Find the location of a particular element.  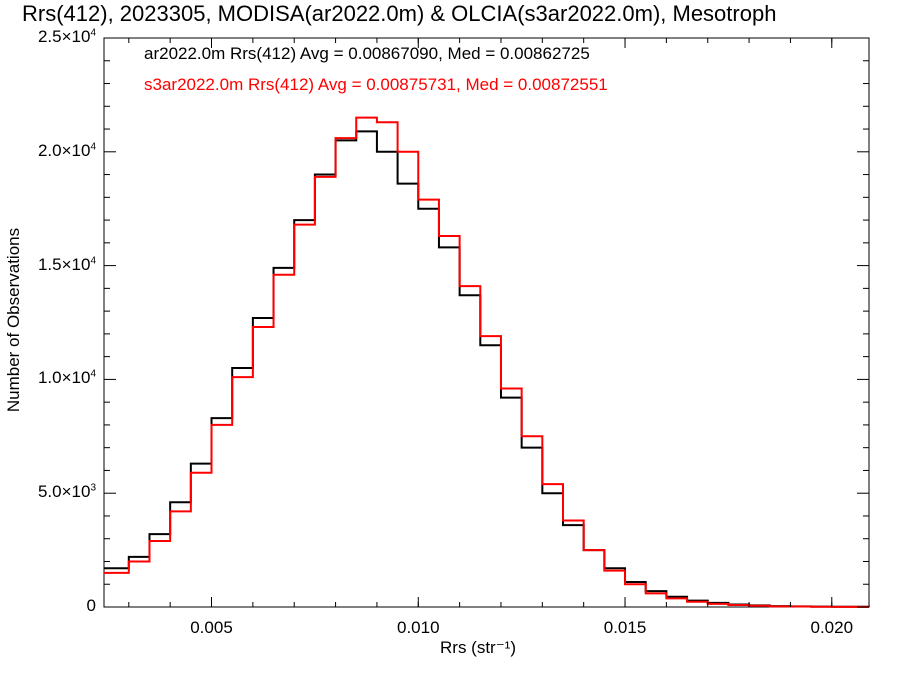

y-tick-label: 2.0×10⁴ is located at coordinates (66, 150).